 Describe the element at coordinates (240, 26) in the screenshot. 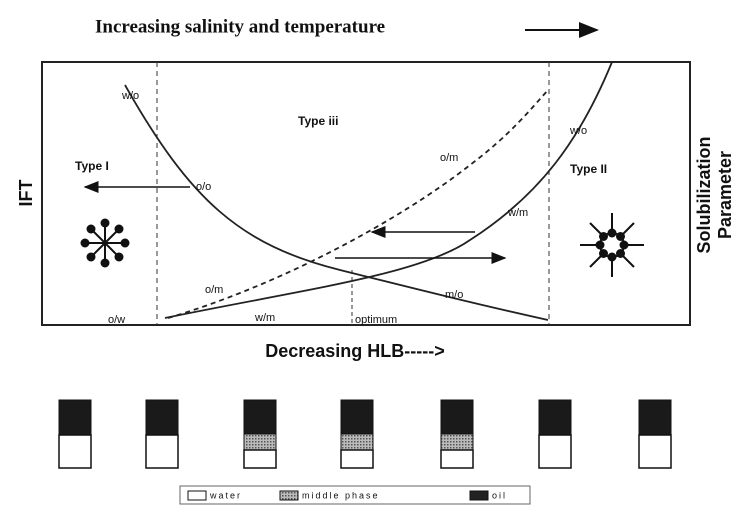

I see `title: Increasing salinity and temperature` at that location.